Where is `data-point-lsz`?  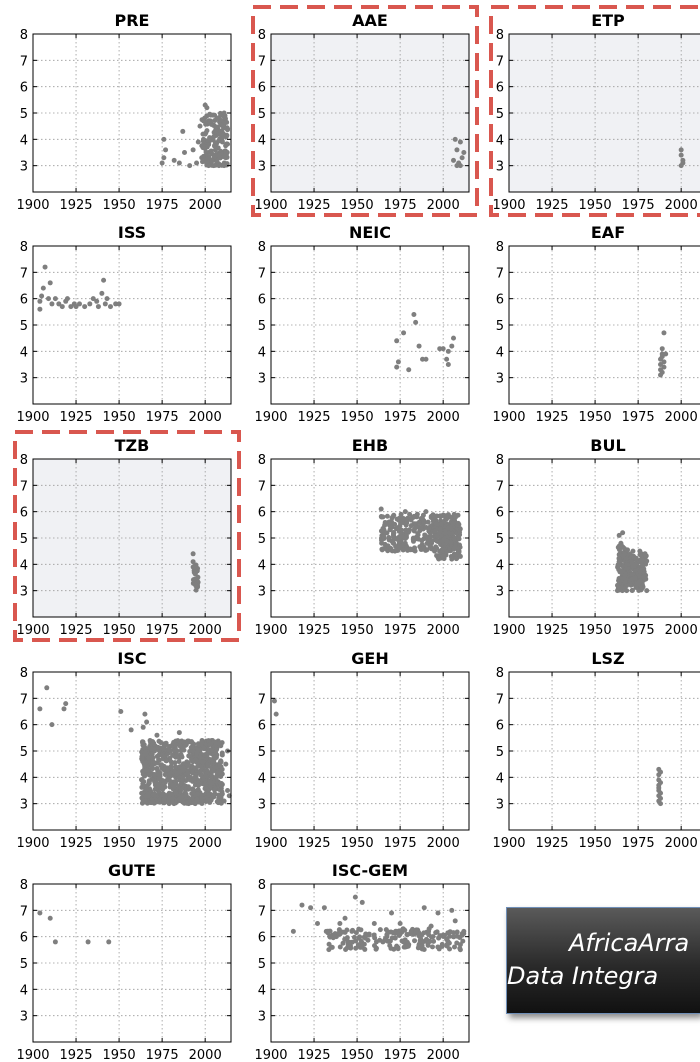 data-point-lsz is located at coordinates (661, 783).